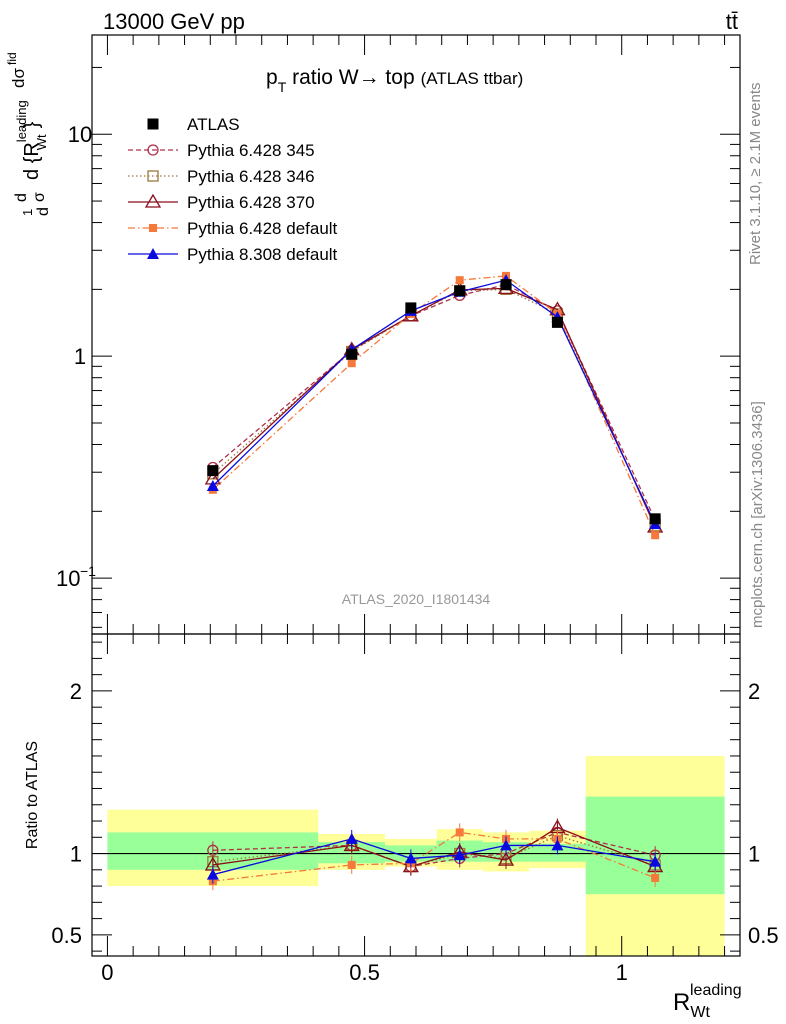 The image size is (786, 1024). Describe the element at coordinates (18, 78) in the screenshot. I see `svg-text: dσ` at that location.